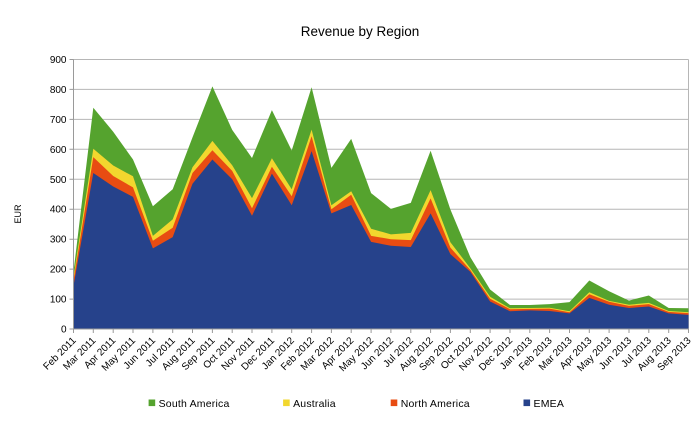 The image size is (697, 437). What do you see at coordinates (64, 330) in the screenshot?
I see `svg-text: 0` at bounding box center [64, 330].